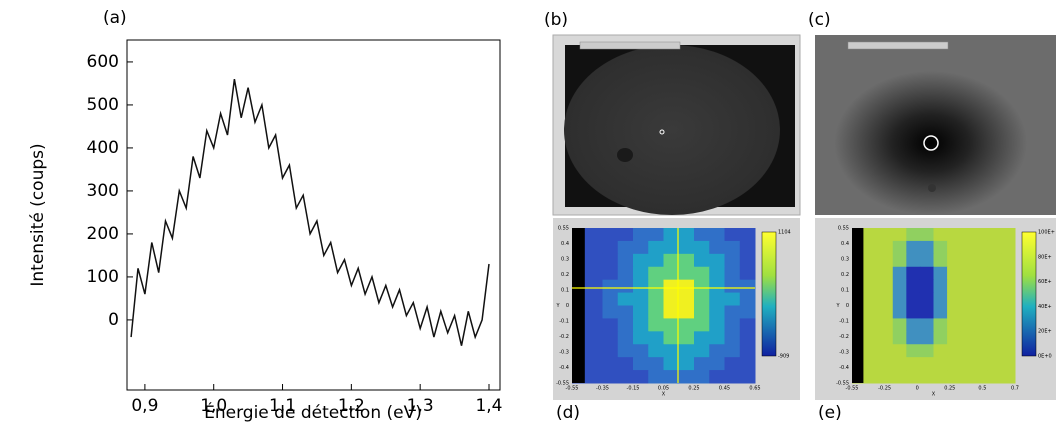  I want to click on x-axis-label: Énergie de détection (eV), so click(313, 412).